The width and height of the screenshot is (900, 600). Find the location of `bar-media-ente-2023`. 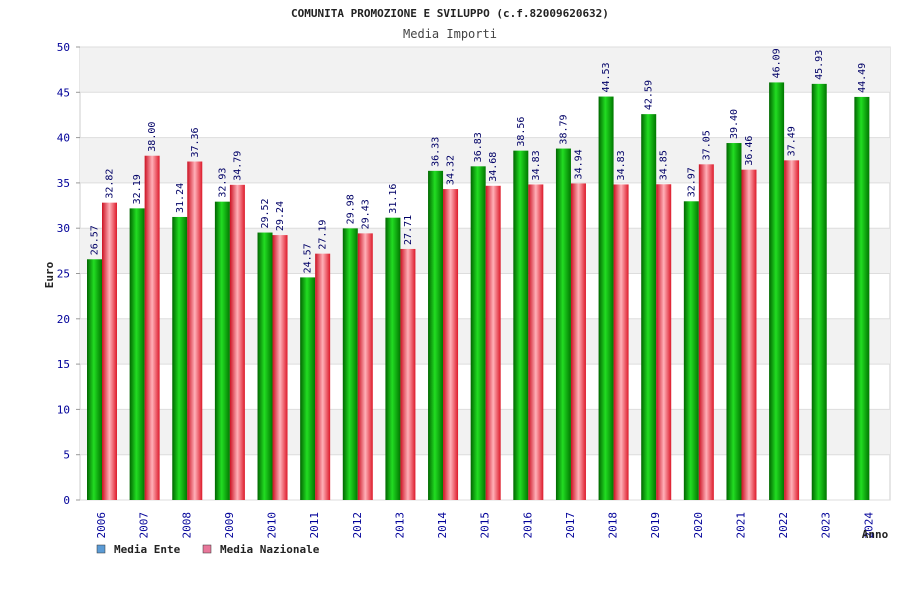

bar-media-ente-2023 is located at coordinates (819, 291).